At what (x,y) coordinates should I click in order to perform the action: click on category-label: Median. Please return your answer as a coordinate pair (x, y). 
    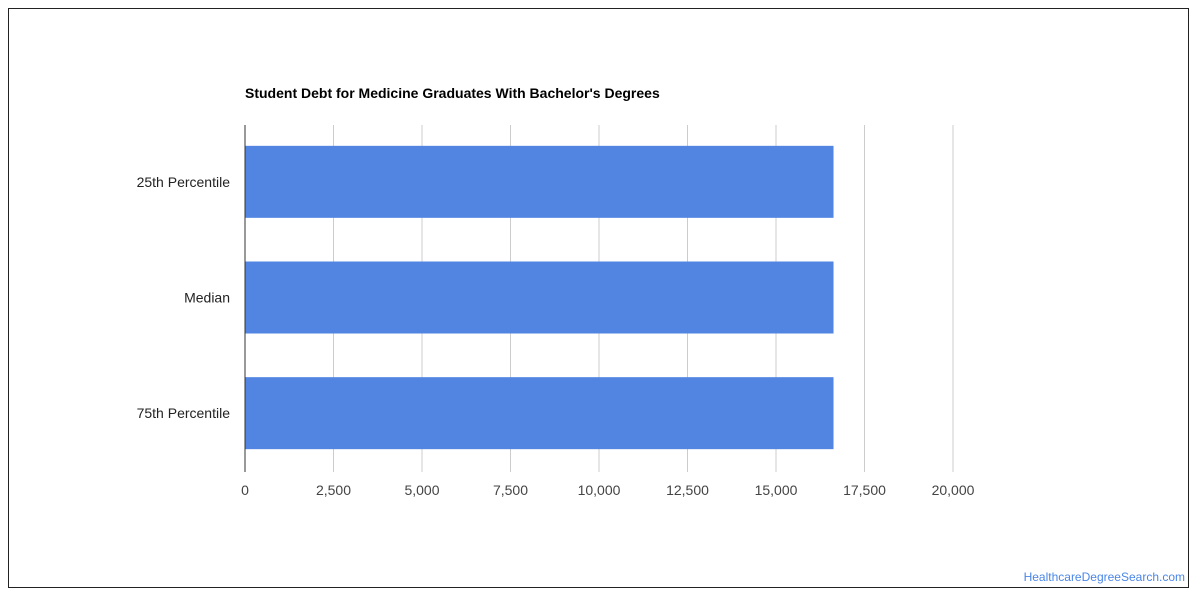
    Looking at the image, I should click on (207, 298).